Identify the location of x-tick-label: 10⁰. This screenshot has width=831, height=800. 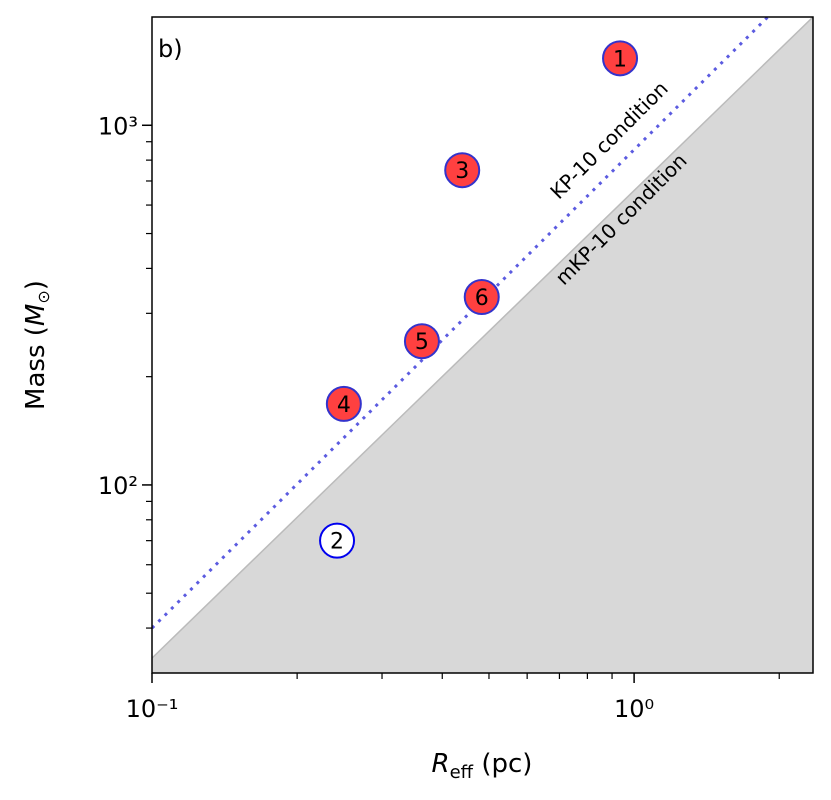
(634, 709).